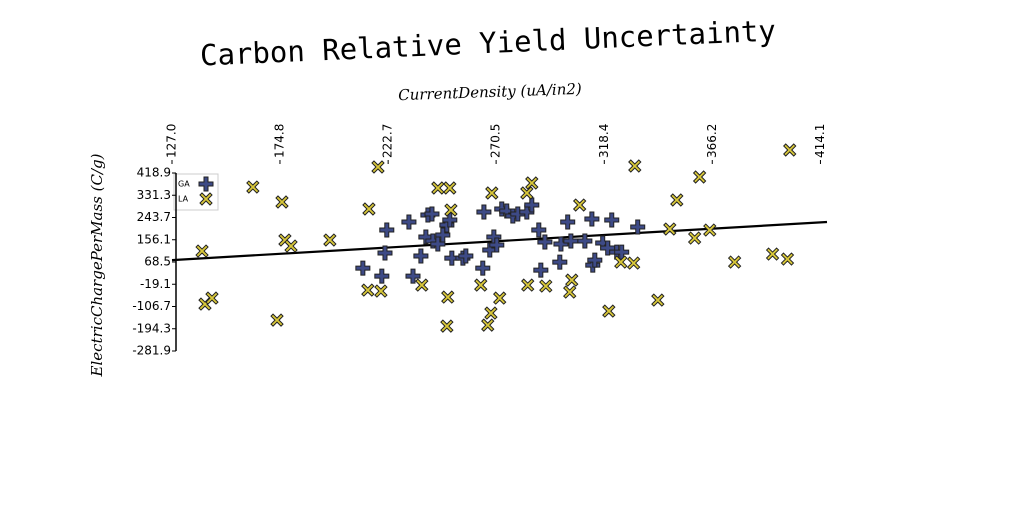  Describe the element at coordinates (184, 184) in the screenshot. I see `legend-label: GA` at that location.